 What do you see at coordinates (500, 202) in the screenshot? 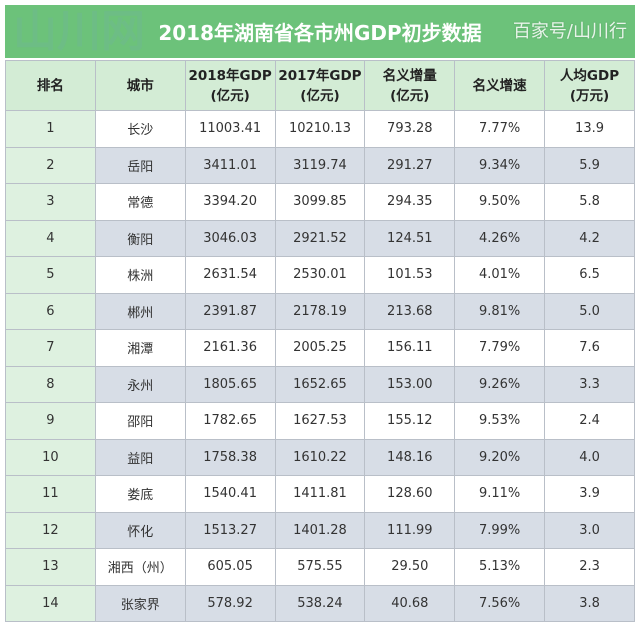
I see `table-cell: 9.50%` at bounding box center [500, 202].